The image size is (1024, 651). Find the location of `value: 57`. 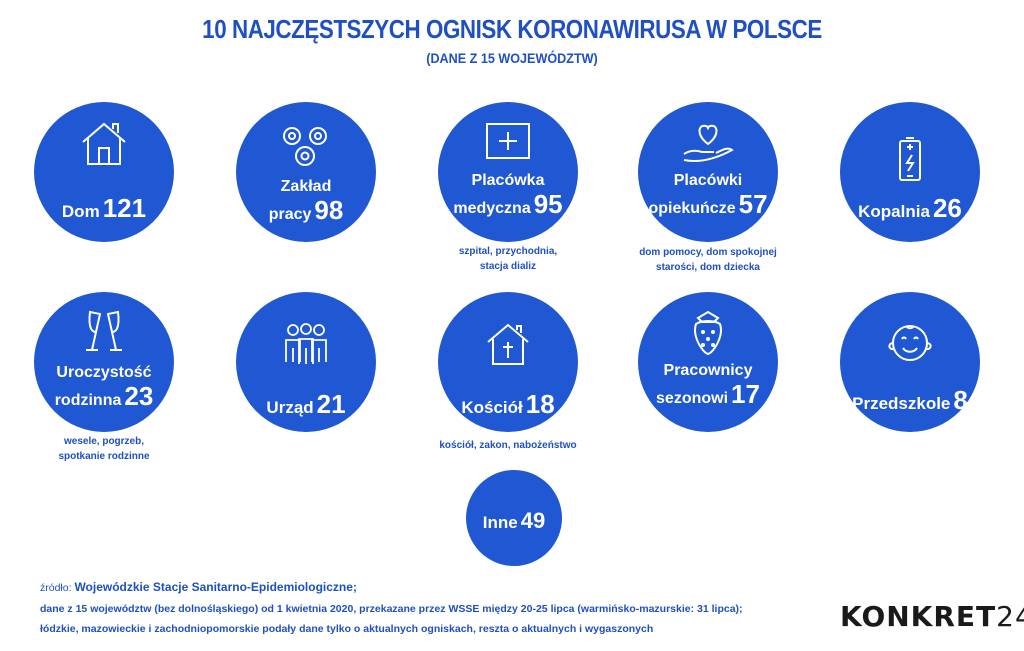

value: 57 is located at coordinates (753, 204).